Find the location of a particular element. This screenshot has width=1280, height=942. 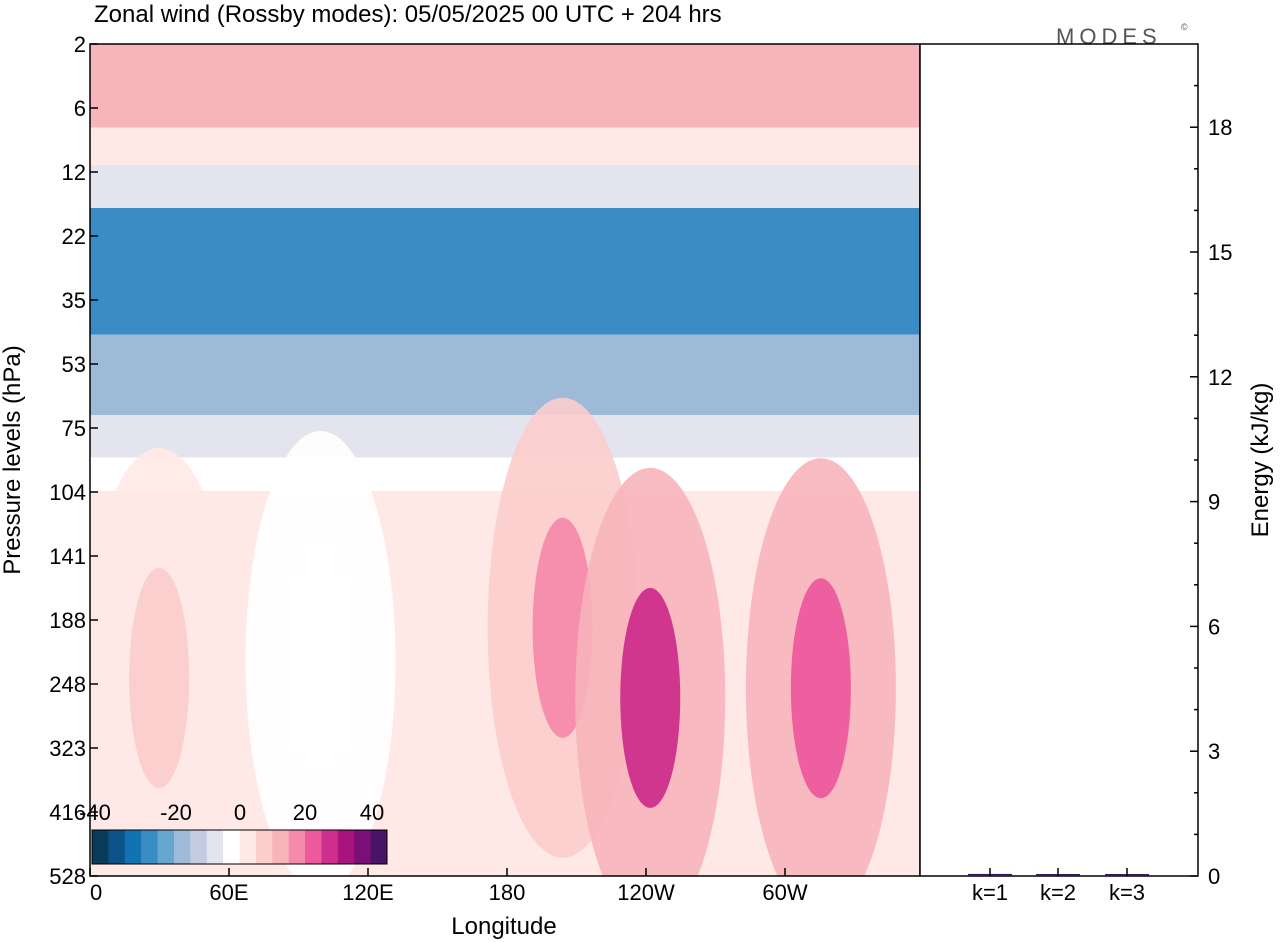

energy-category-label: k=1 is located at coordinates (990, 892).